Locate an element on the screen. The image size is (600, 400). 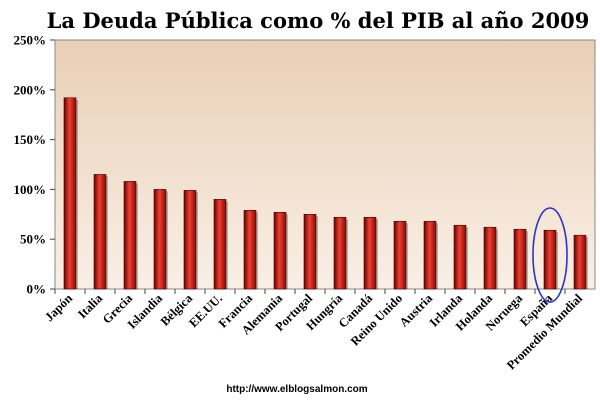
y-tick-label: 50% is located at coordinates (33, 239).